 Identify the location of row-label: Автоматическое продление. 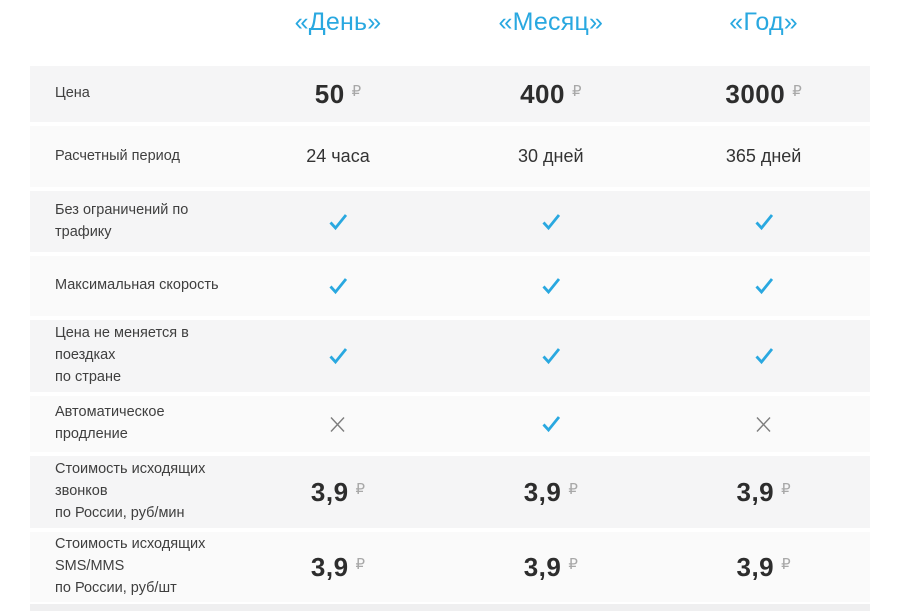
(110, 423).